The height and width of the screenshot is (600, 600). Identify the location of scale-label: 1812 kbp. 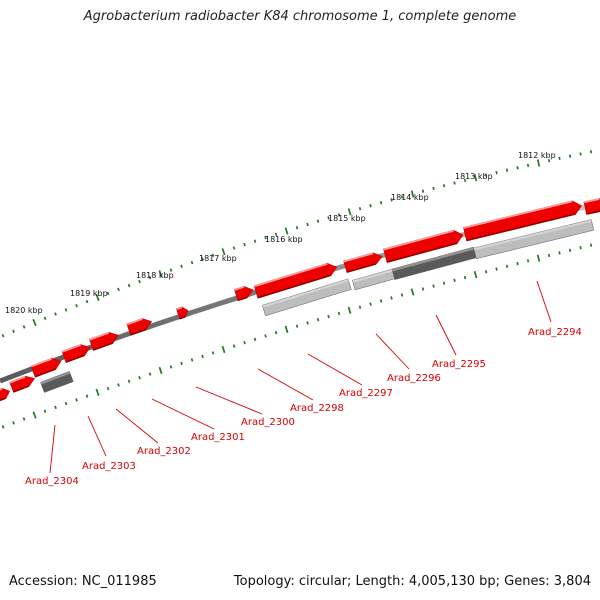
(537, 155).